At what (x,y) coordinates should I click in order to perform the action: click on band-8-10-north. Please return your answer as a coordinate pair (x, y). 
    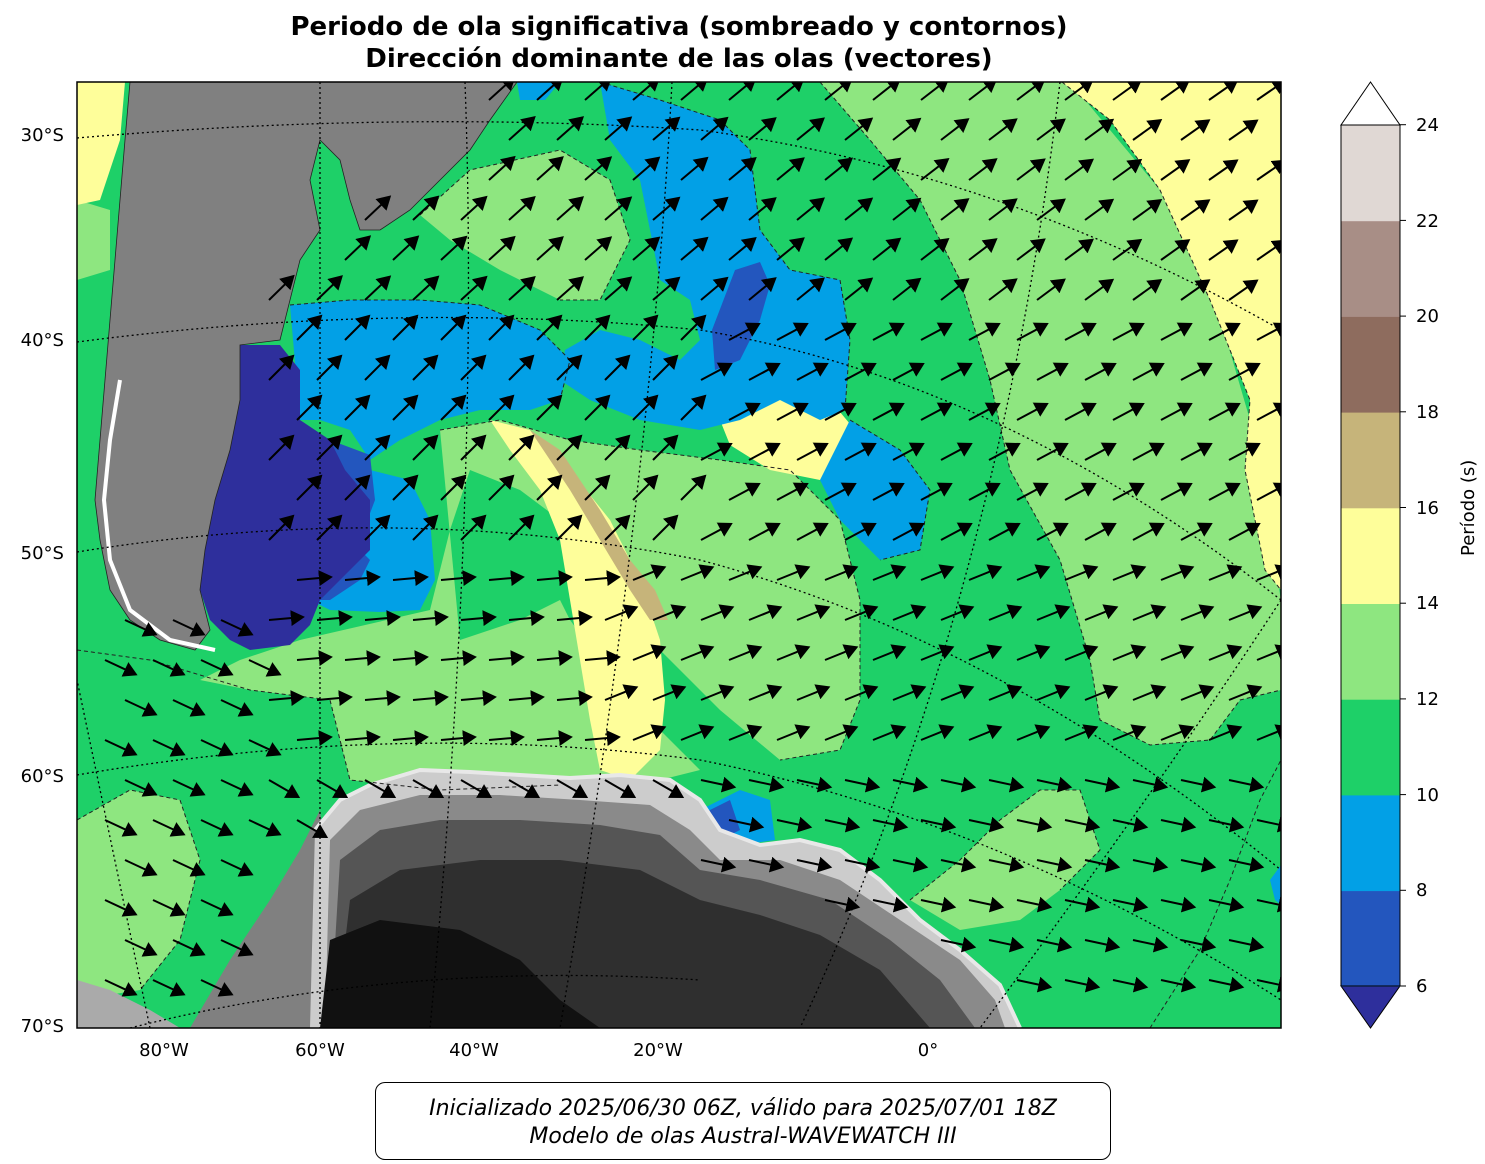
    Looking at the image, I should click on (705, 256).